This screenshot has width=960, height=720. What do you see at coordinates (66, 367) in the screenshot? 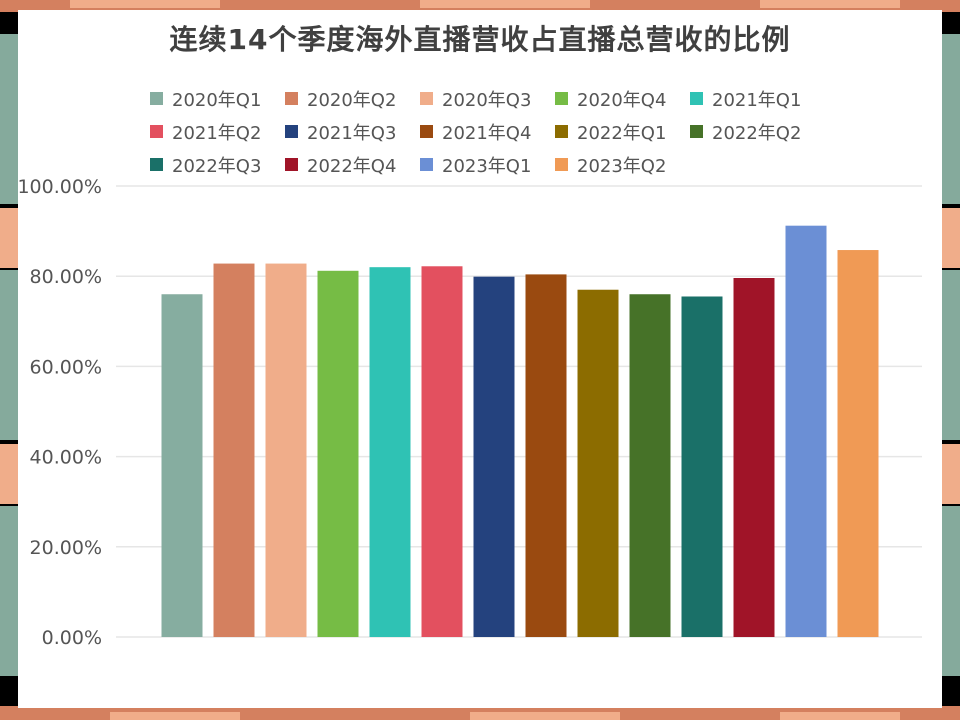
I see `y-tick-label: 60.00%` at bounding box center [66, 367].